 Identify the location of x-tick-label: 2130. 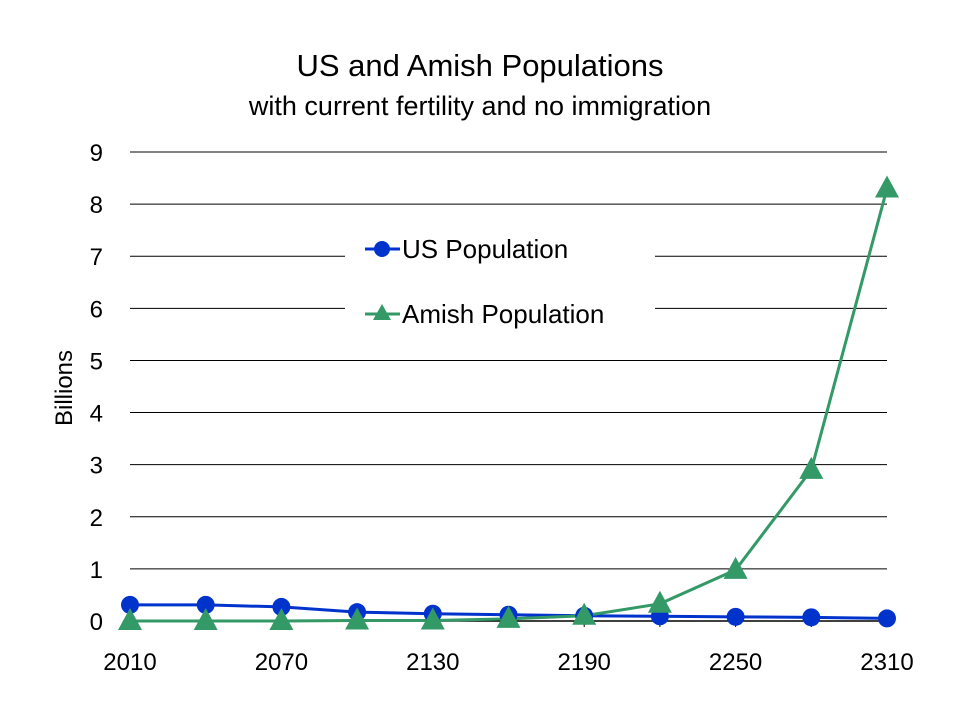
(432, 662).